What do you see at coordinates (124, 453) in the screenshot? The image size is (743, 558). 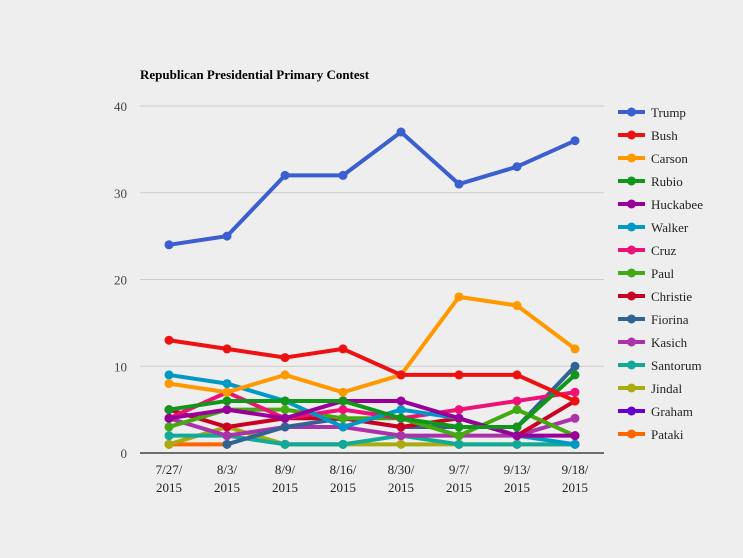 I see `y-tick-label: 0` at bounding box center [124, 453].